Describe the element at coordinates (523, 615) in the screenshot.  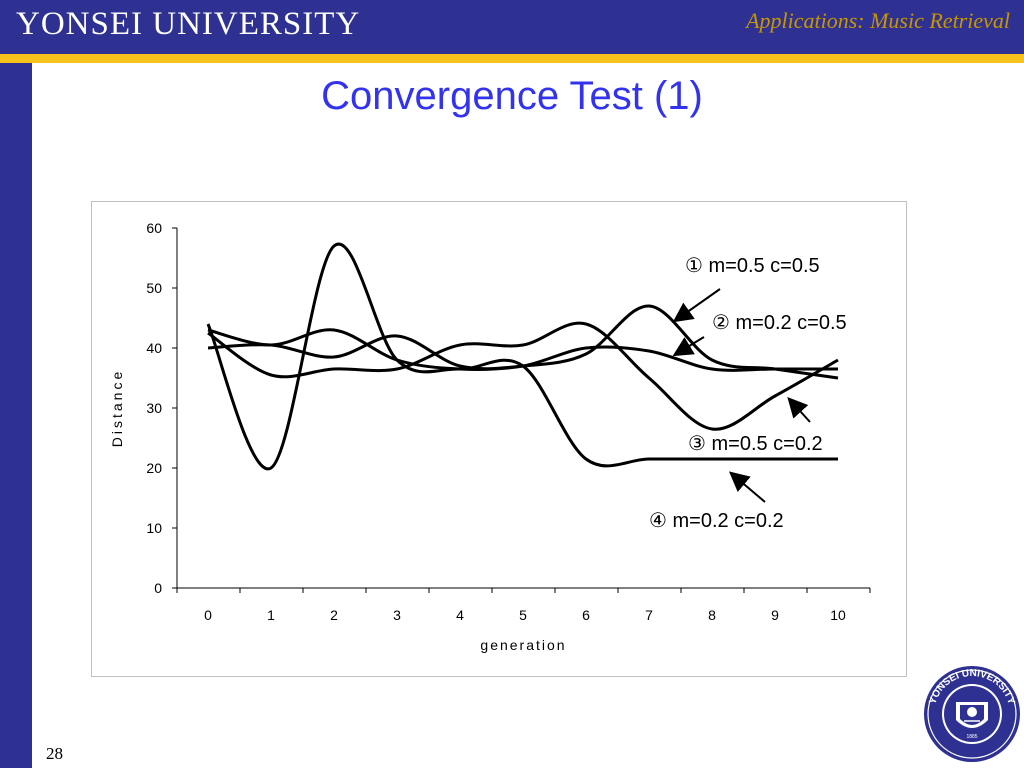
I see `x-tick-label: 5` at that location.